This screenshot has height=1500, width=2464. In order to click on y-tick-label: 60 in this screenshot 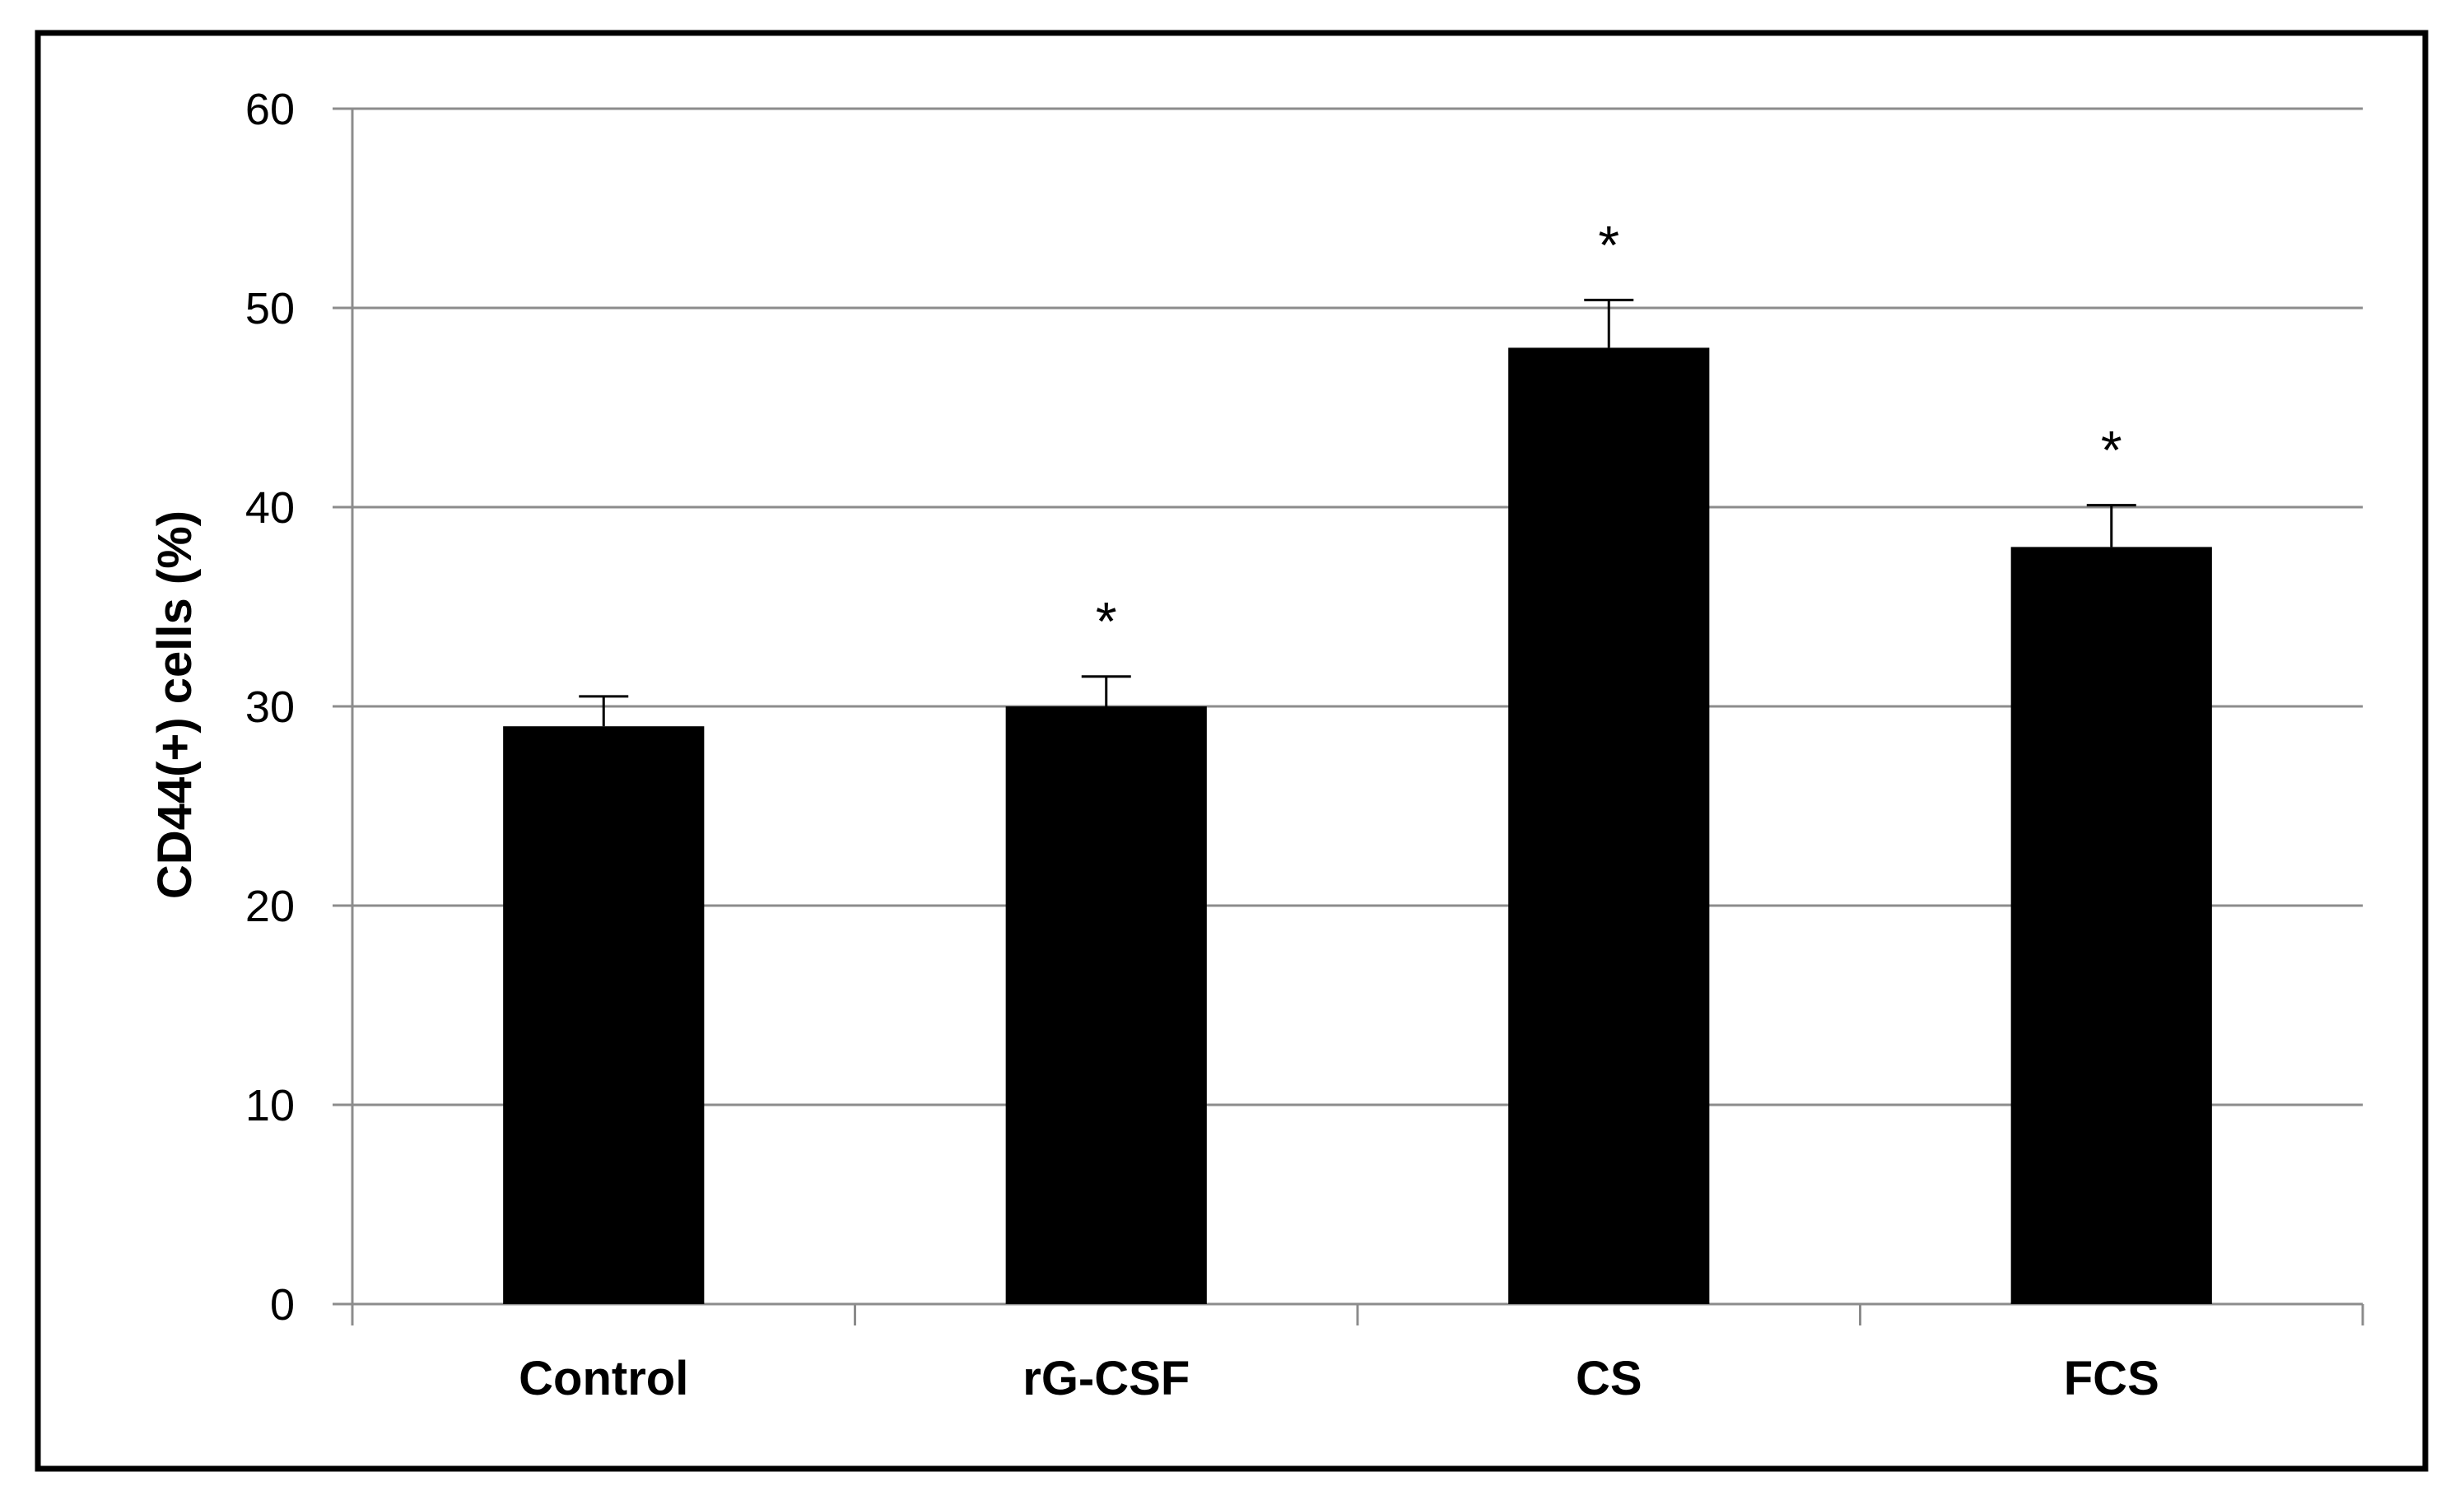, I will do `click(270, 109)`.